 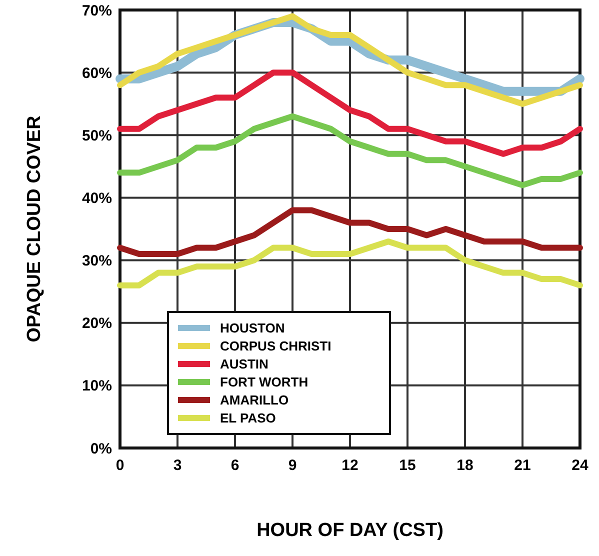 I want to click on x-tick-label: 12, so click(x=350, y=465).